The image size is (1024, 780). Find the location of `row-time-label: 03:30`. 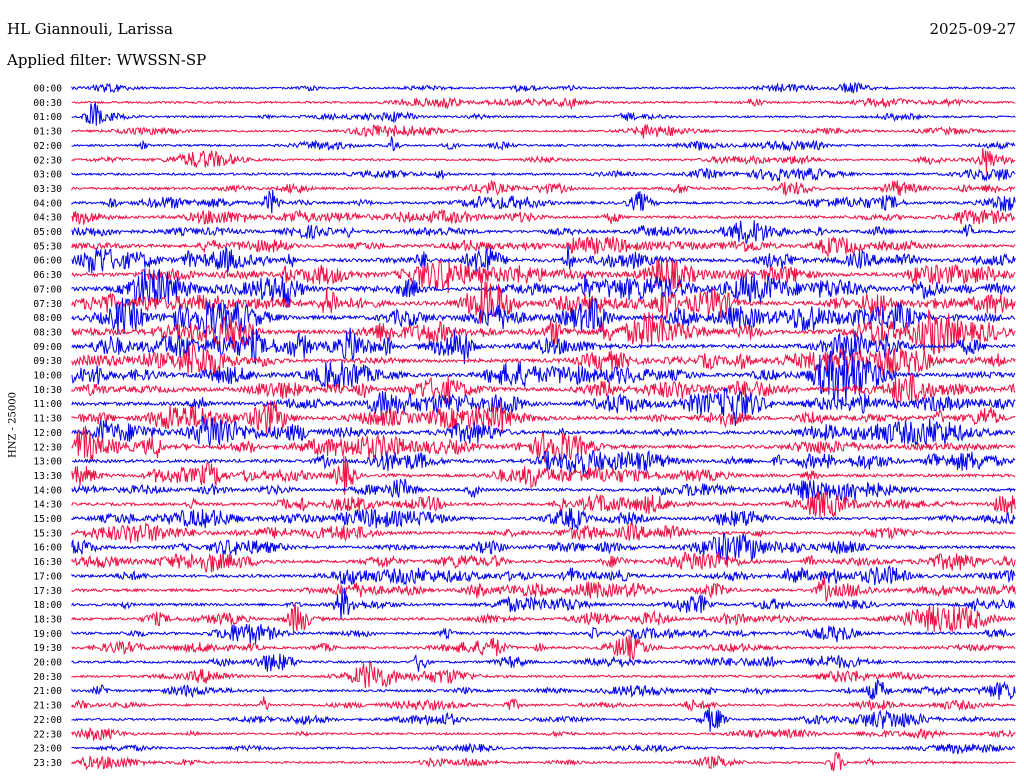

row-time-label: 03:30 is located at coordinates (47, 189).